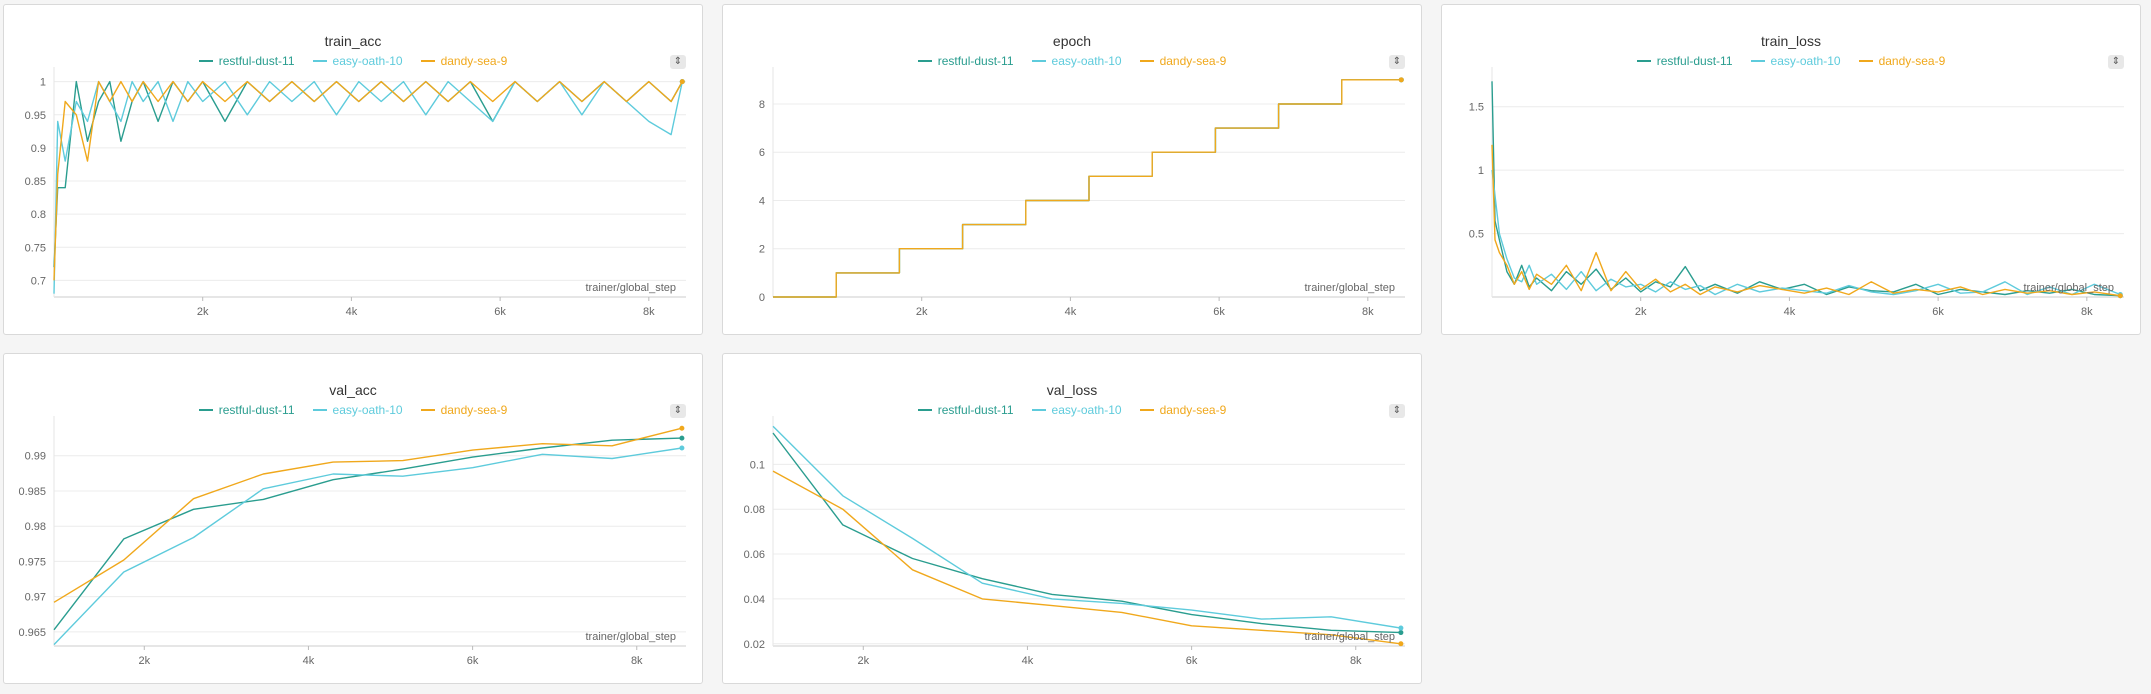  I want to click on y-tick-label: 0.1, so click(757, 465).